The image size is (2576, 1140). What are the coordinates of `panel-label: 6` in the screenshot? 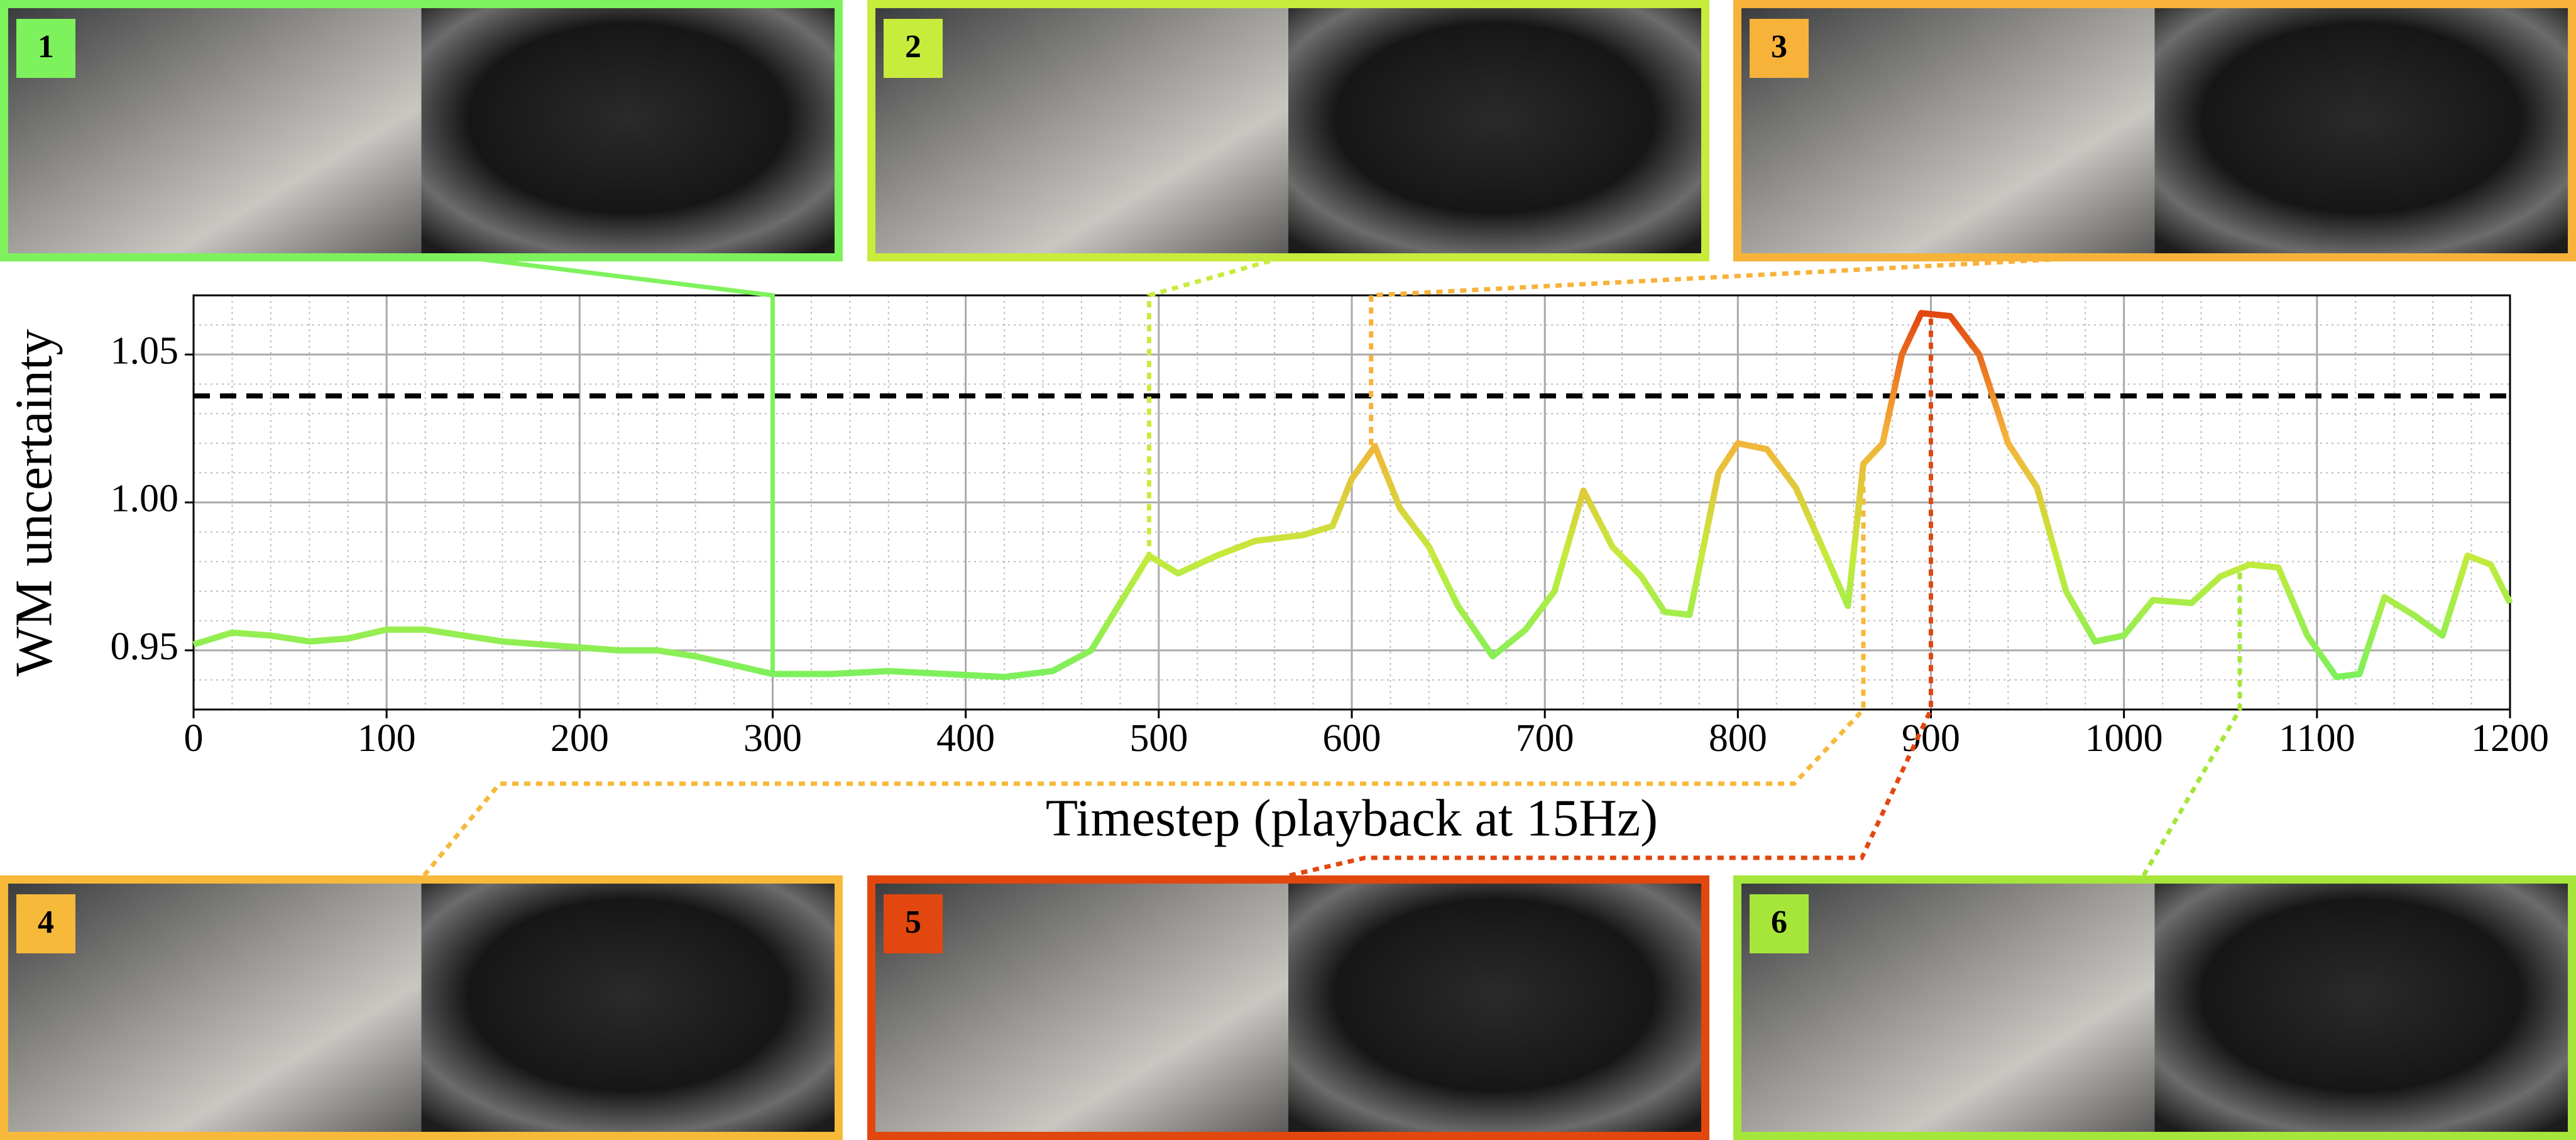 It's located at (1779, 922).